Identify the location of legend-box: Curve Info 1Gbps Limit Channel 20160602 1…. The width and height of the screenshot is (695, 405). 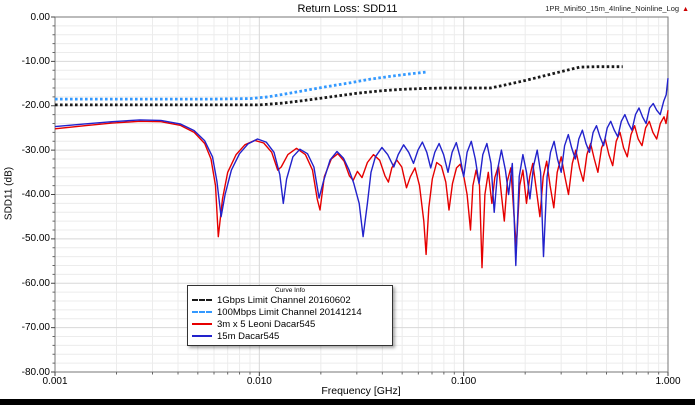
(290, 315).